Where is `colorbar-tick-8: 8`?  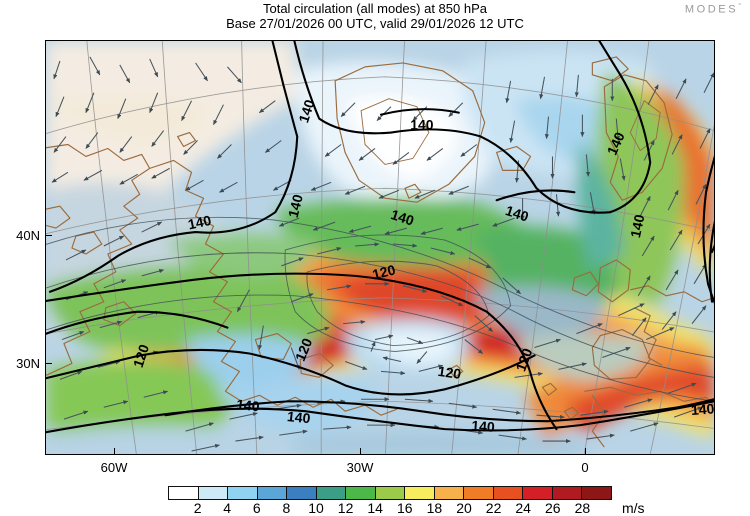
colorbar-tick-8: 8 is located at coordinates (286, 508).